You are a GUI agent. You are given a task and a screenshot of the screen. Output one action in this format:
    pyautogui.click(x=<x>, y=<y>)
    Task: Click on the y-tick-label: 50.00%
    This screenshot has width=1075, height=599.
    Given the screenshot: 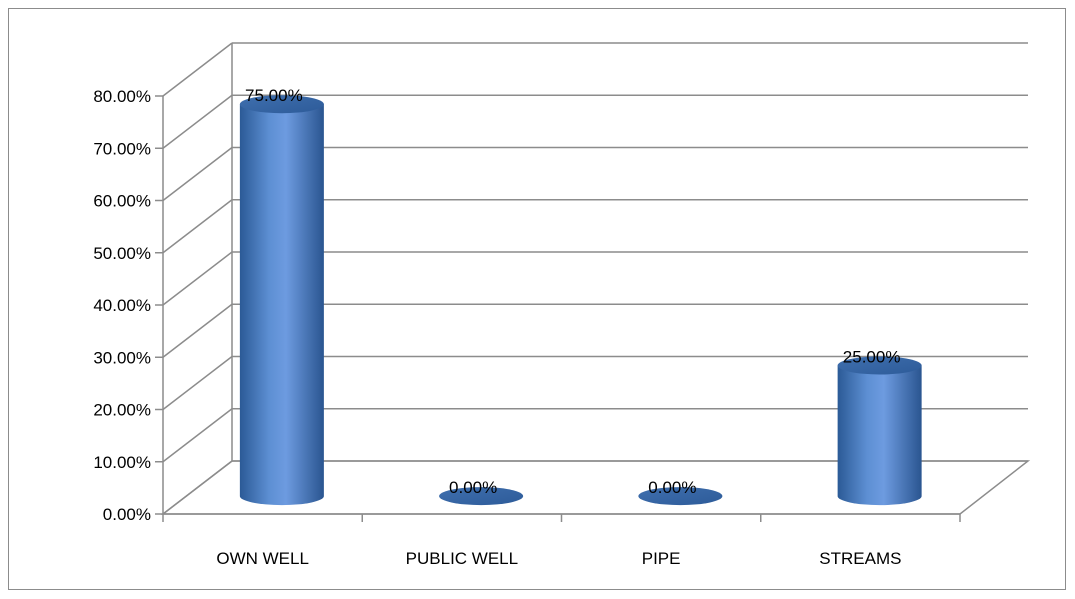 What is the action you would take?
    pyautogui.click(x=122, y=253)
    